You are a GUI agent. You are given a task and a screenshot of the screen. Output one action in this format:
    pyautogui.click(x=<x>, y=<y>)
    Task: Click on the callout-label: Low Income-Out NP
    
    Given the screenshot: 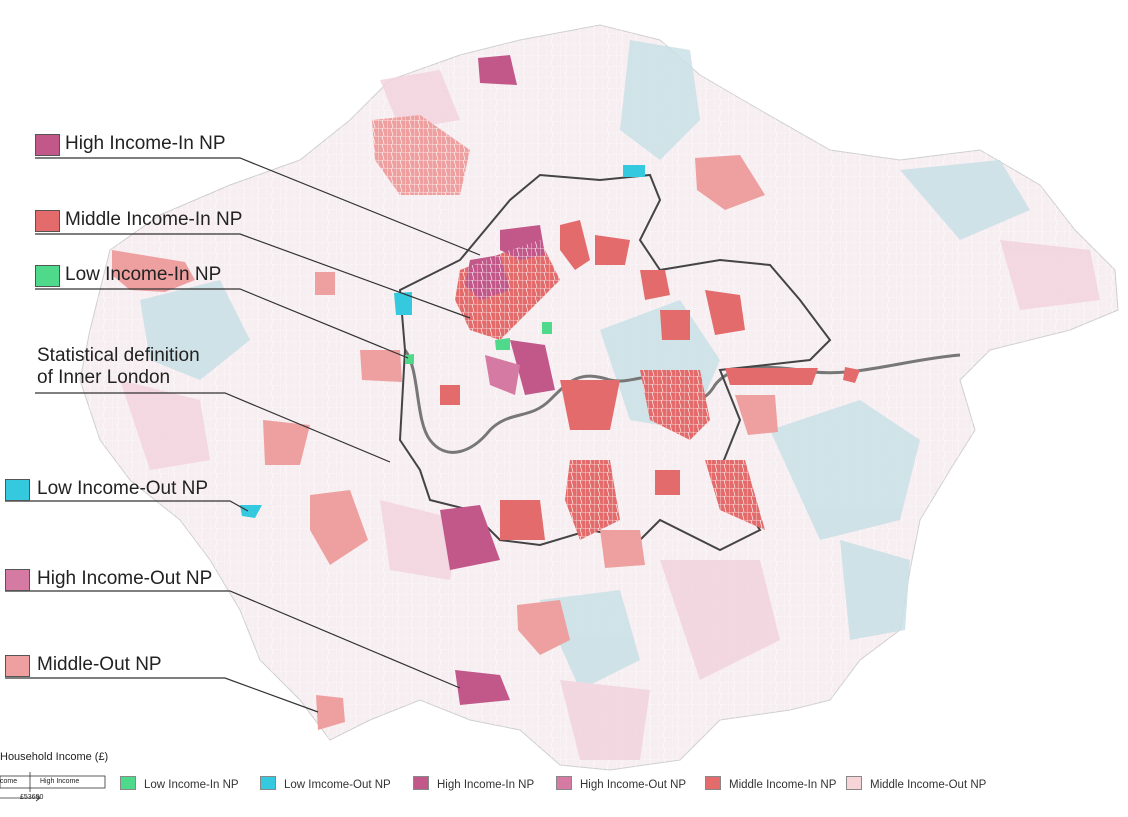 What is the action you would take?
    pyautogui.click(x=123, y=488)
    